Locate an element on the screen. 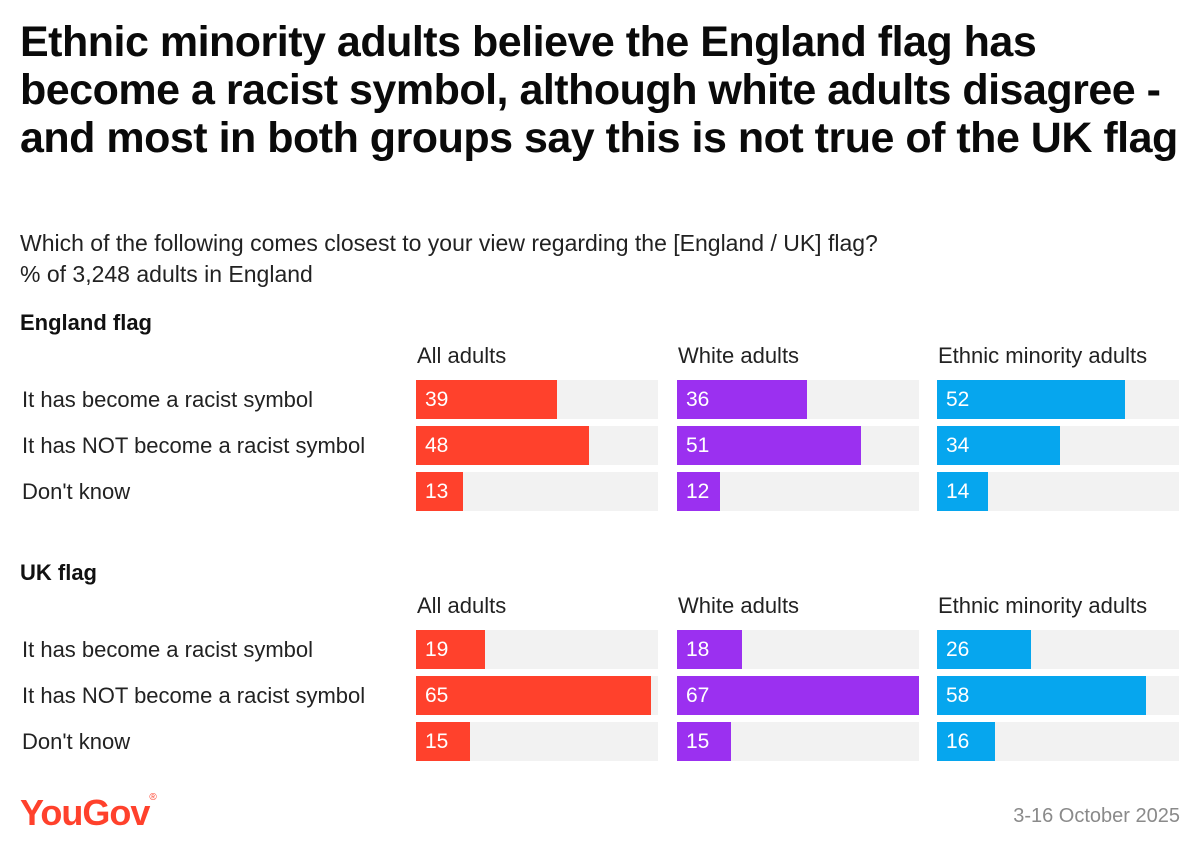 This screenshot has width=1200, height=854. bar-track: 48 is located at coordinates (537, 445).